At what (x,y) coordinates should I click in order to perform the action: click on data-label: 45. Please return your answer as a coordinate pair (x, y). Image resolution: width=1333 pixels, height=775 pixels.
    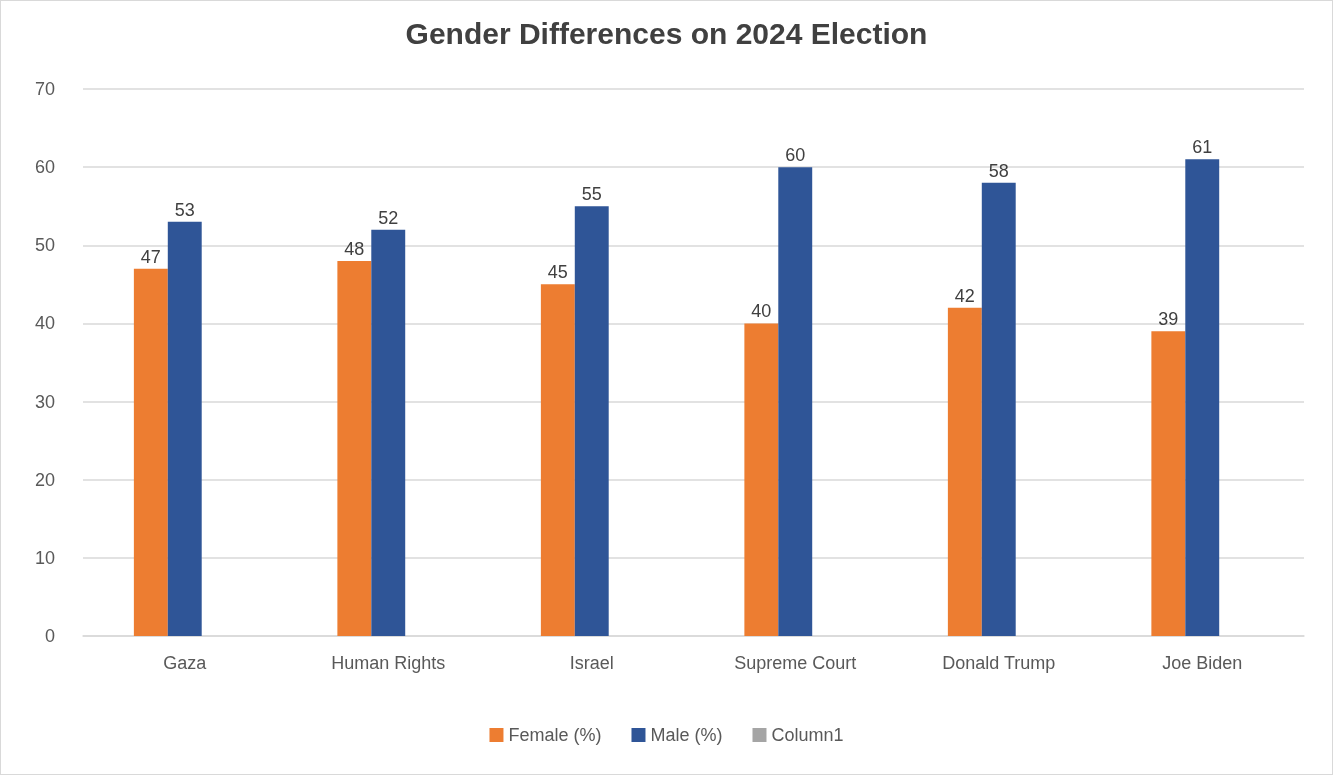
    Looking at the image, I should click on (557, 272).